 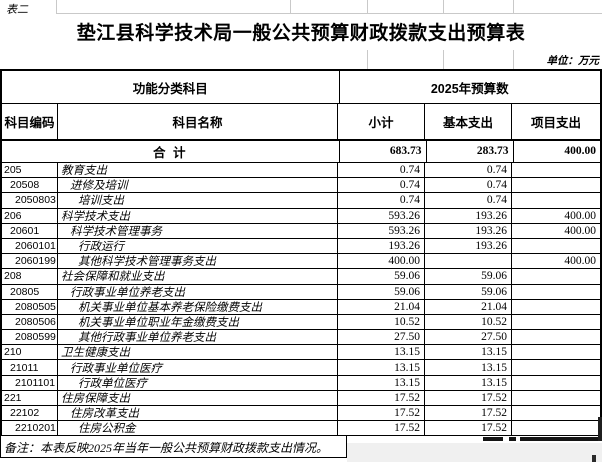 What do you see at coordinates (470, 151) in the screenshot?
I see `total-basic-expense-value: 283.73` at bounding box center [470, 151].